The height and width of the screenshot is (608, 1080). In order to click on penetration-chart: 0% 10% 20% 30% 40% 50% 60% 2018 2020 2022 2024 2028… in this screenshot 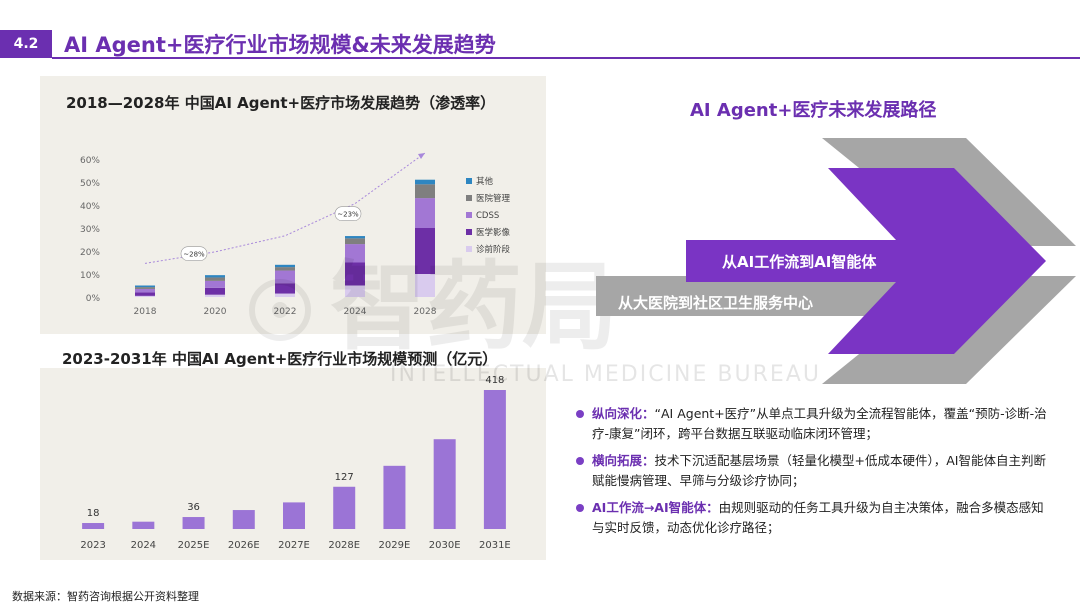, I will do `click(295, 234)`.